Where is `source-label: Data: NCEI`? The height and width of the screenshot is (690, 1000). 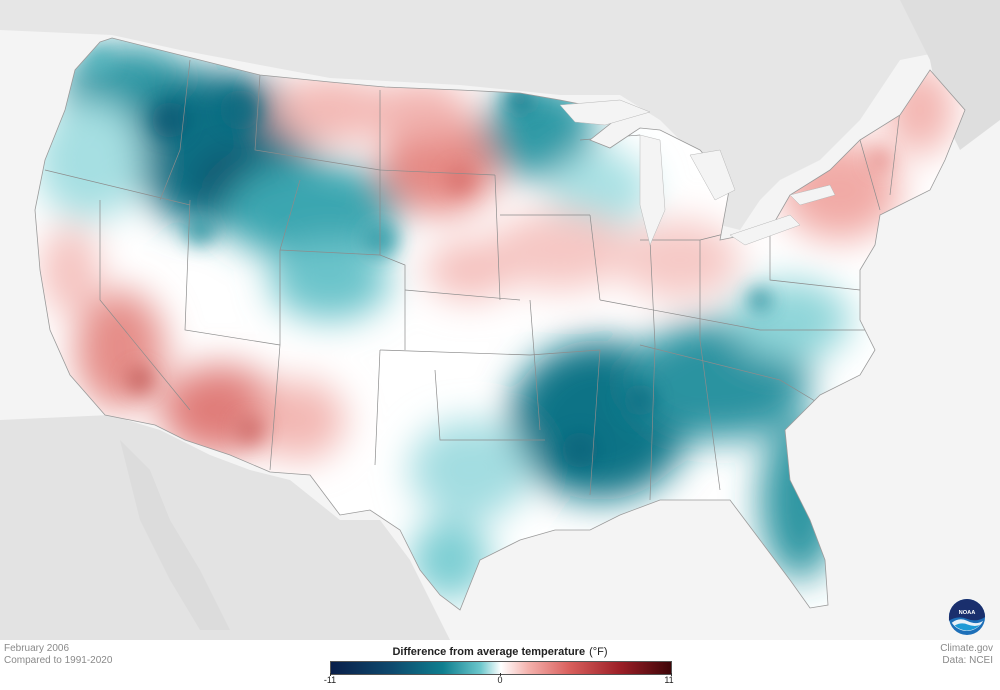 source-label: Data: NCEI is located at coordinates (967, 660).